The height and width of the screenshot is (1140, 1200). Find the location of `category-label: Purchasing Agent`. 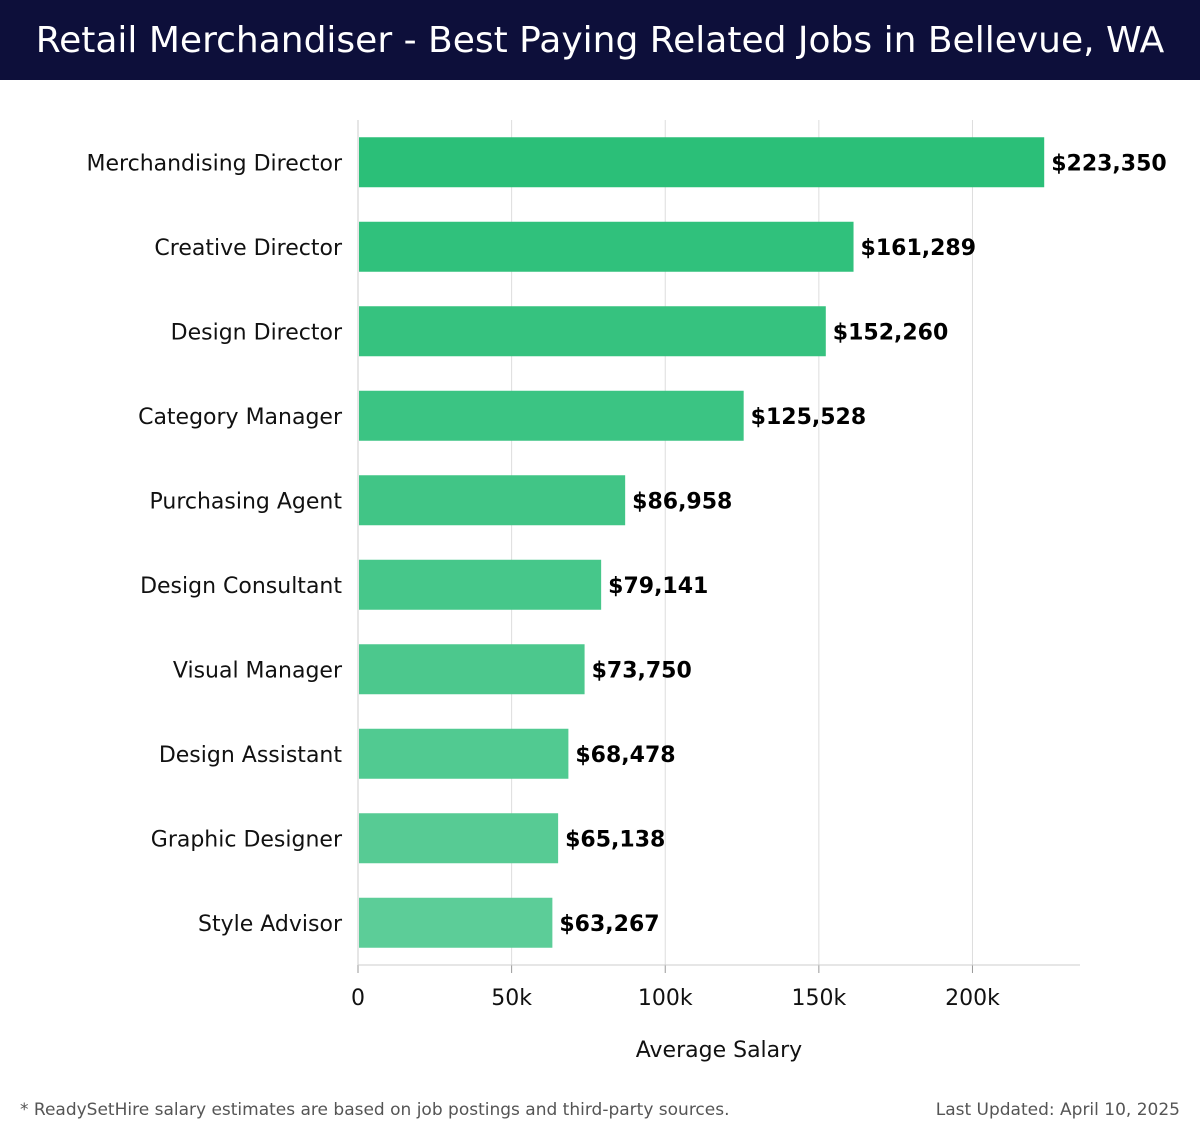

category-label: Purchasing Agent is located at coordinates (246, 501).